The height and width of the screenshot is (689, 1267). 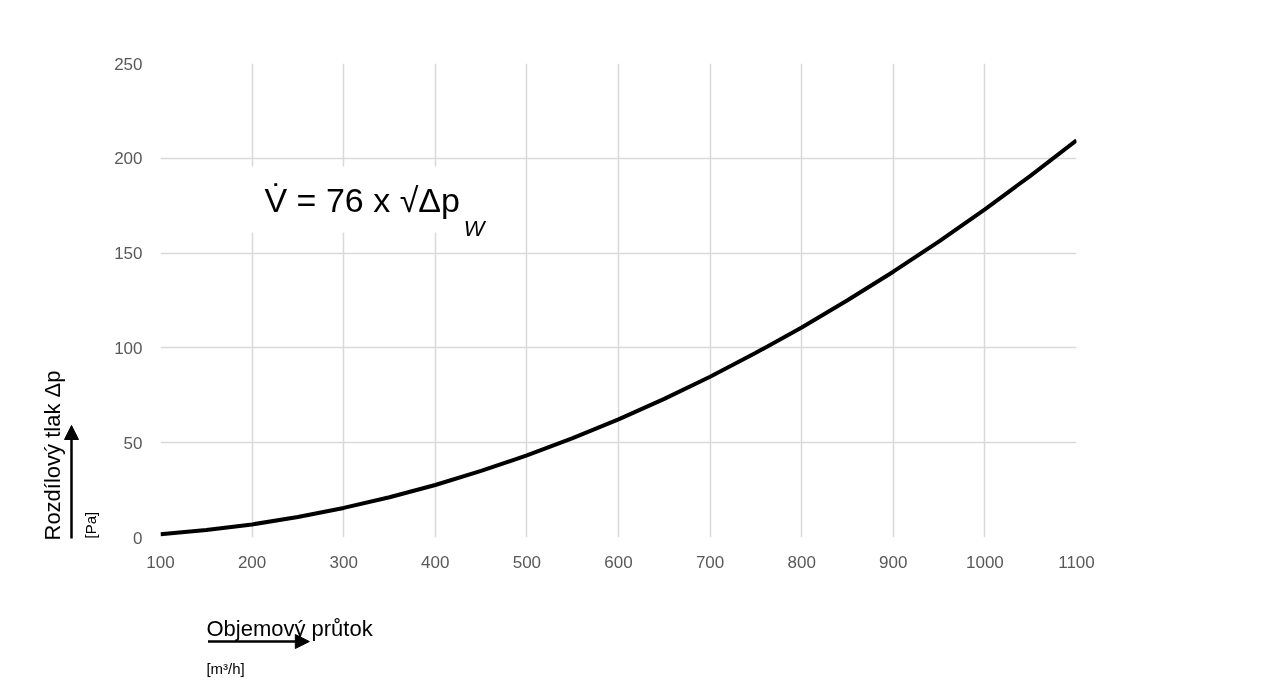 I want to click on y-tick-label: 50, so click(x=133, y=443).